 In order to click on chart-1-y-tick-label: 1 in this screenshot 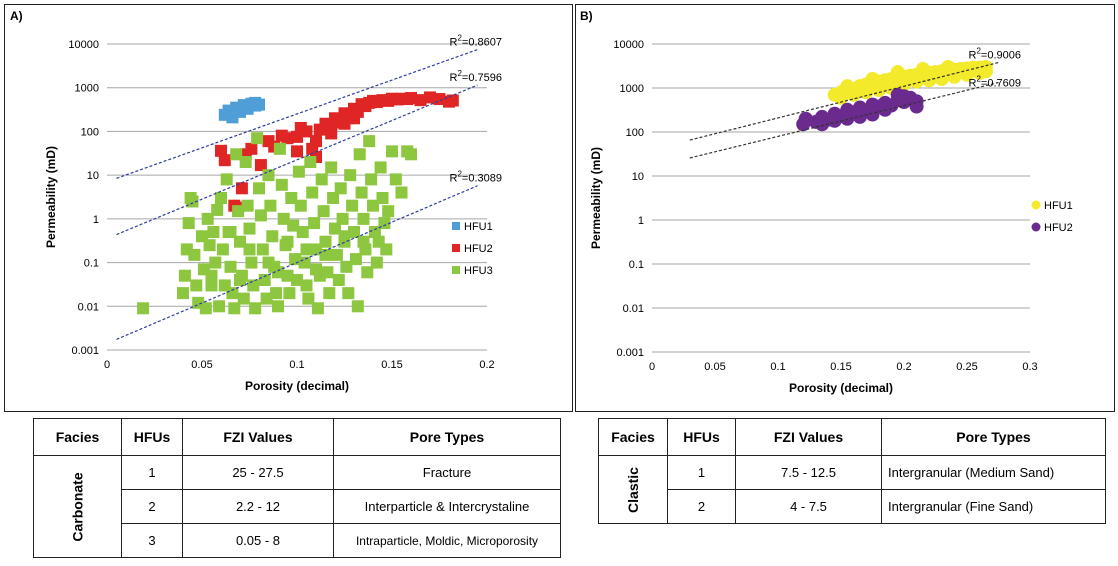, I will do `click(641, 221)`.